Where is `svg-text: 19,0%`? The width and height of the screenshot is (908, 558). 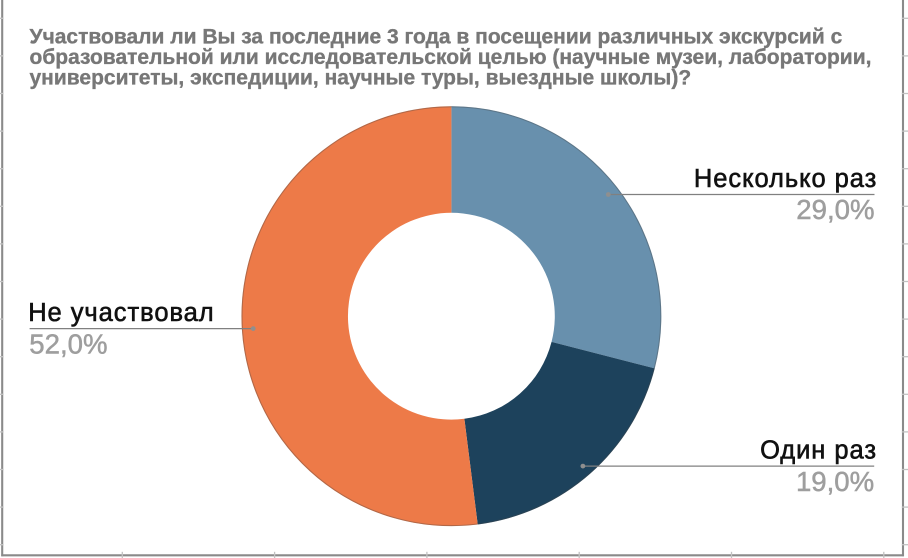
svg-text: 19,0% is located at coordinates (835, 481).